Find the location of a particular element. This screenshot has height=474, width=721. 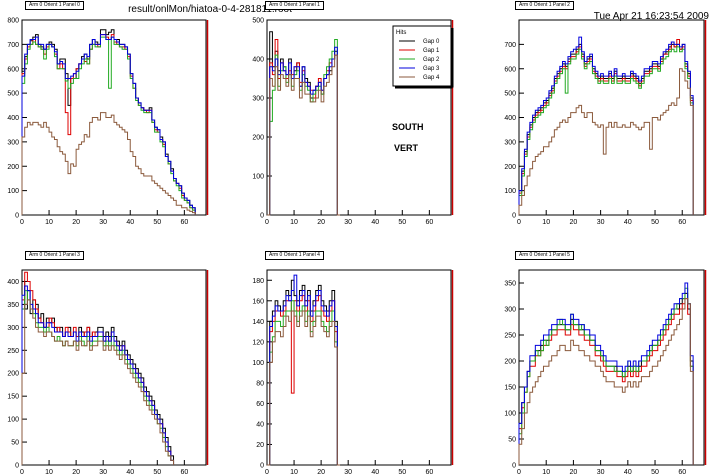

legend-entry: Gap 3 is located at coordinates (431, 69).